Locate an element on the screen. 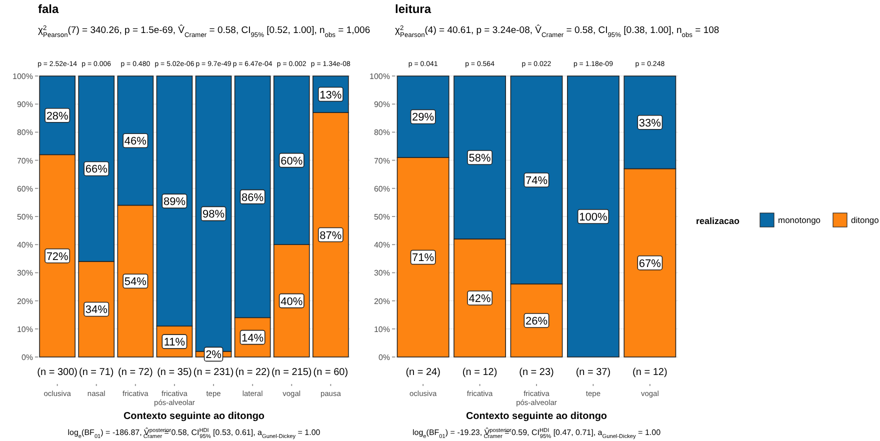 The image size is (880, 441). text: (n = 24) is located at coordinates (423, 372).